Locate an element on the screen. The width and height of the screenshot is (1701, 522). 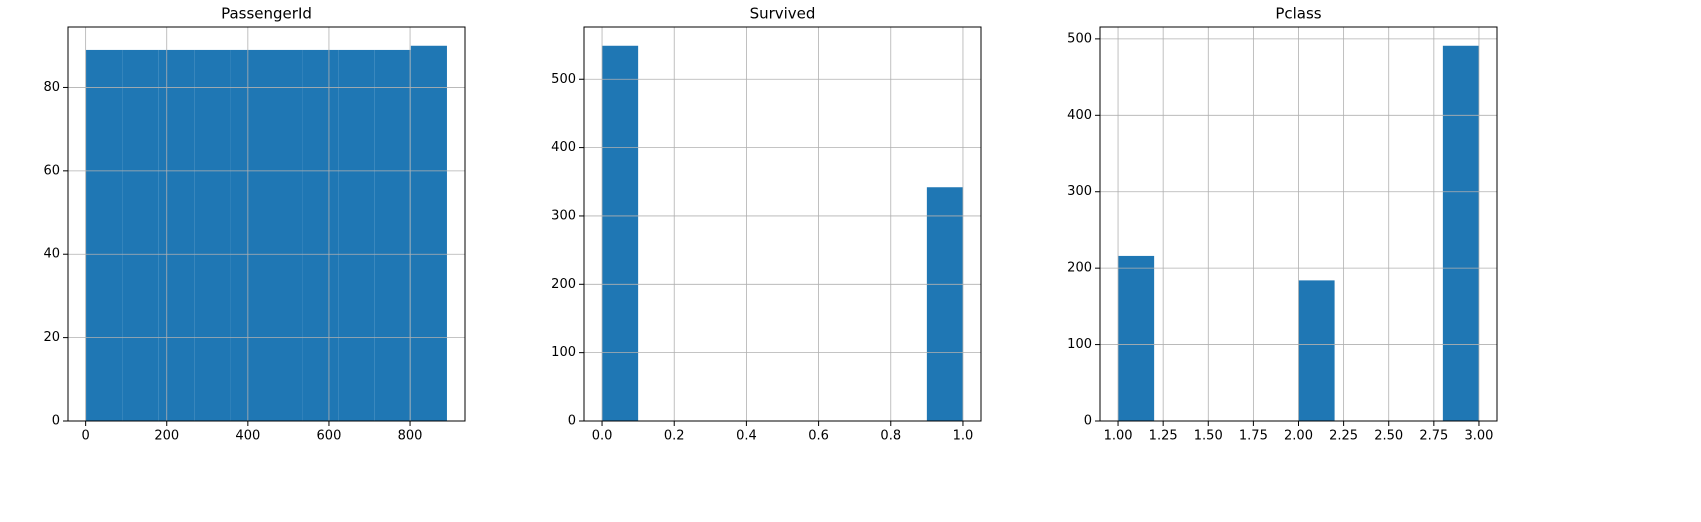
x-tick-label: 200 is located at coordinates (166, 436).